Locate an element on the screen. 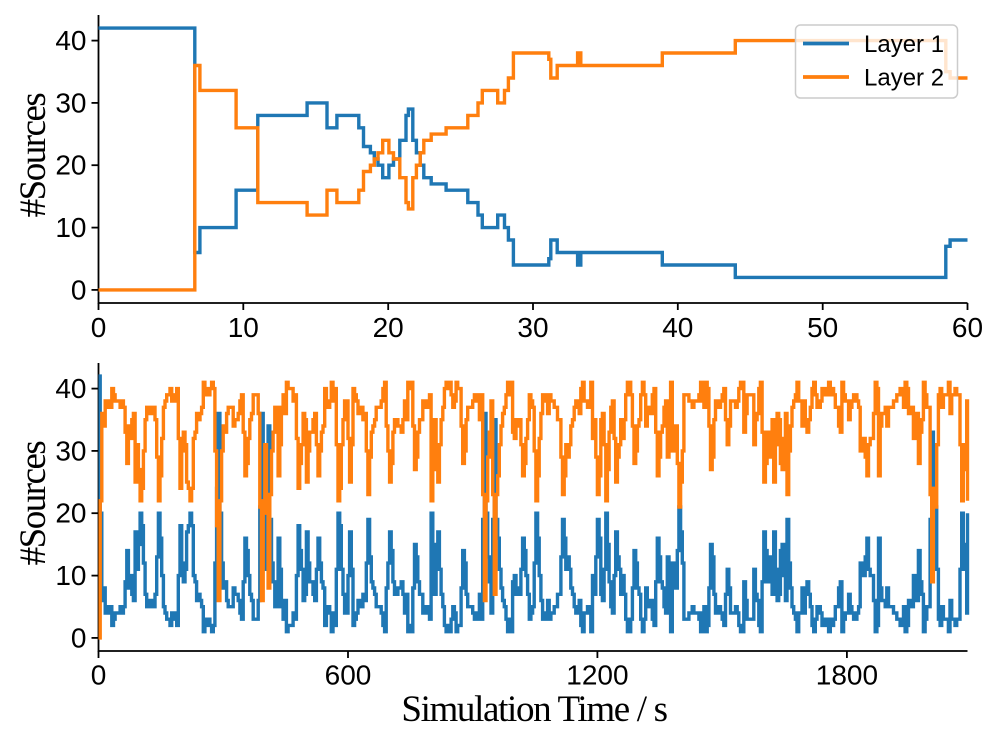 The height and width of the screenshot is (743, 998). svg-text: Simulation Time / s is located at coordinates (534, 709).